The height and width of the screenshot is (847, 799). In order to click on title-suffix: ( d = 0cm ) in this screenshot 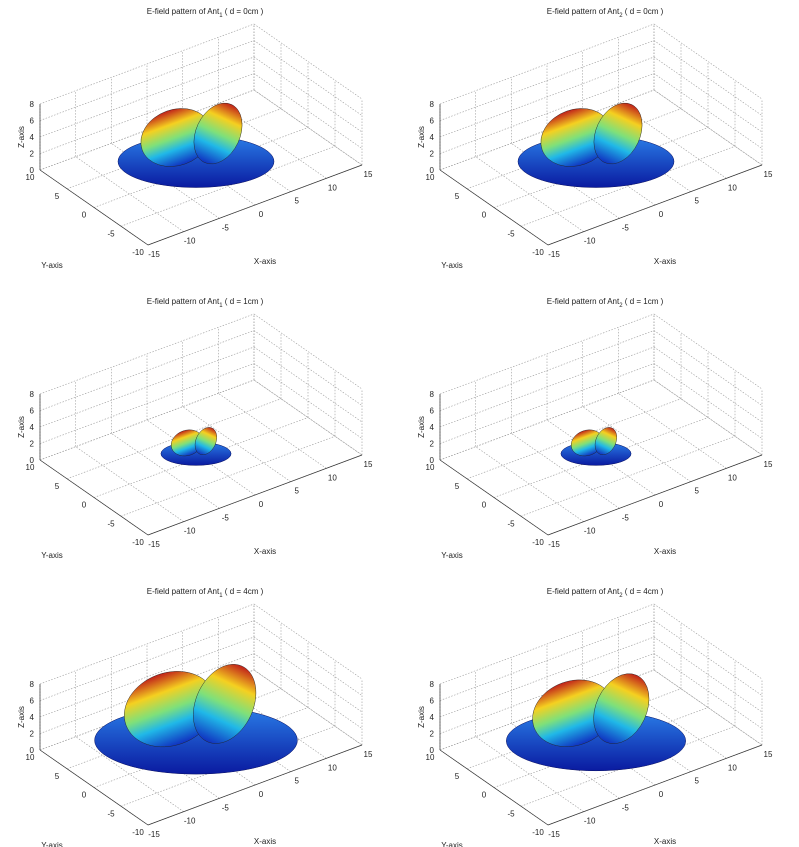, I will do `click(643, 11)`.